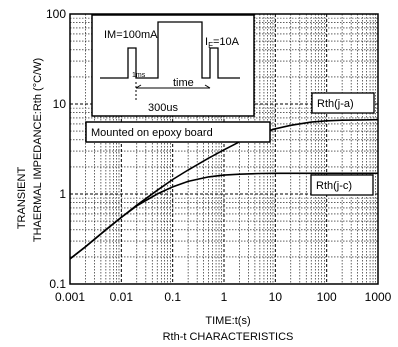 The width and height of the screenshot is (398, 347). What do you see at coordinates (227, 321) in the screenshot?
I see `x-axis-title: TIME:t(s)` at bounding box center [227, 321].